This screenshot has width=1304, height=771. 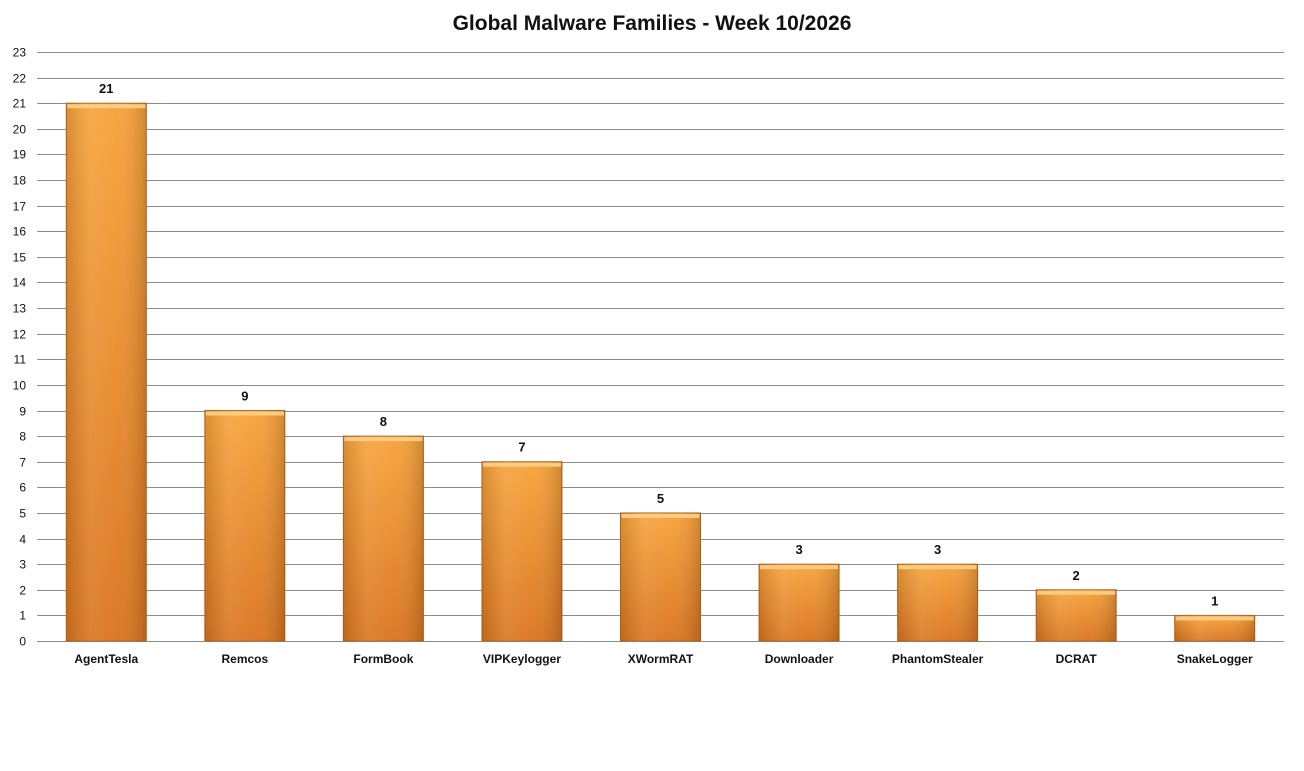 What do you see at coordinates (20, 360) in the screenshot?
I see `y-tick-label: 11` at bounding box center [20, 360].